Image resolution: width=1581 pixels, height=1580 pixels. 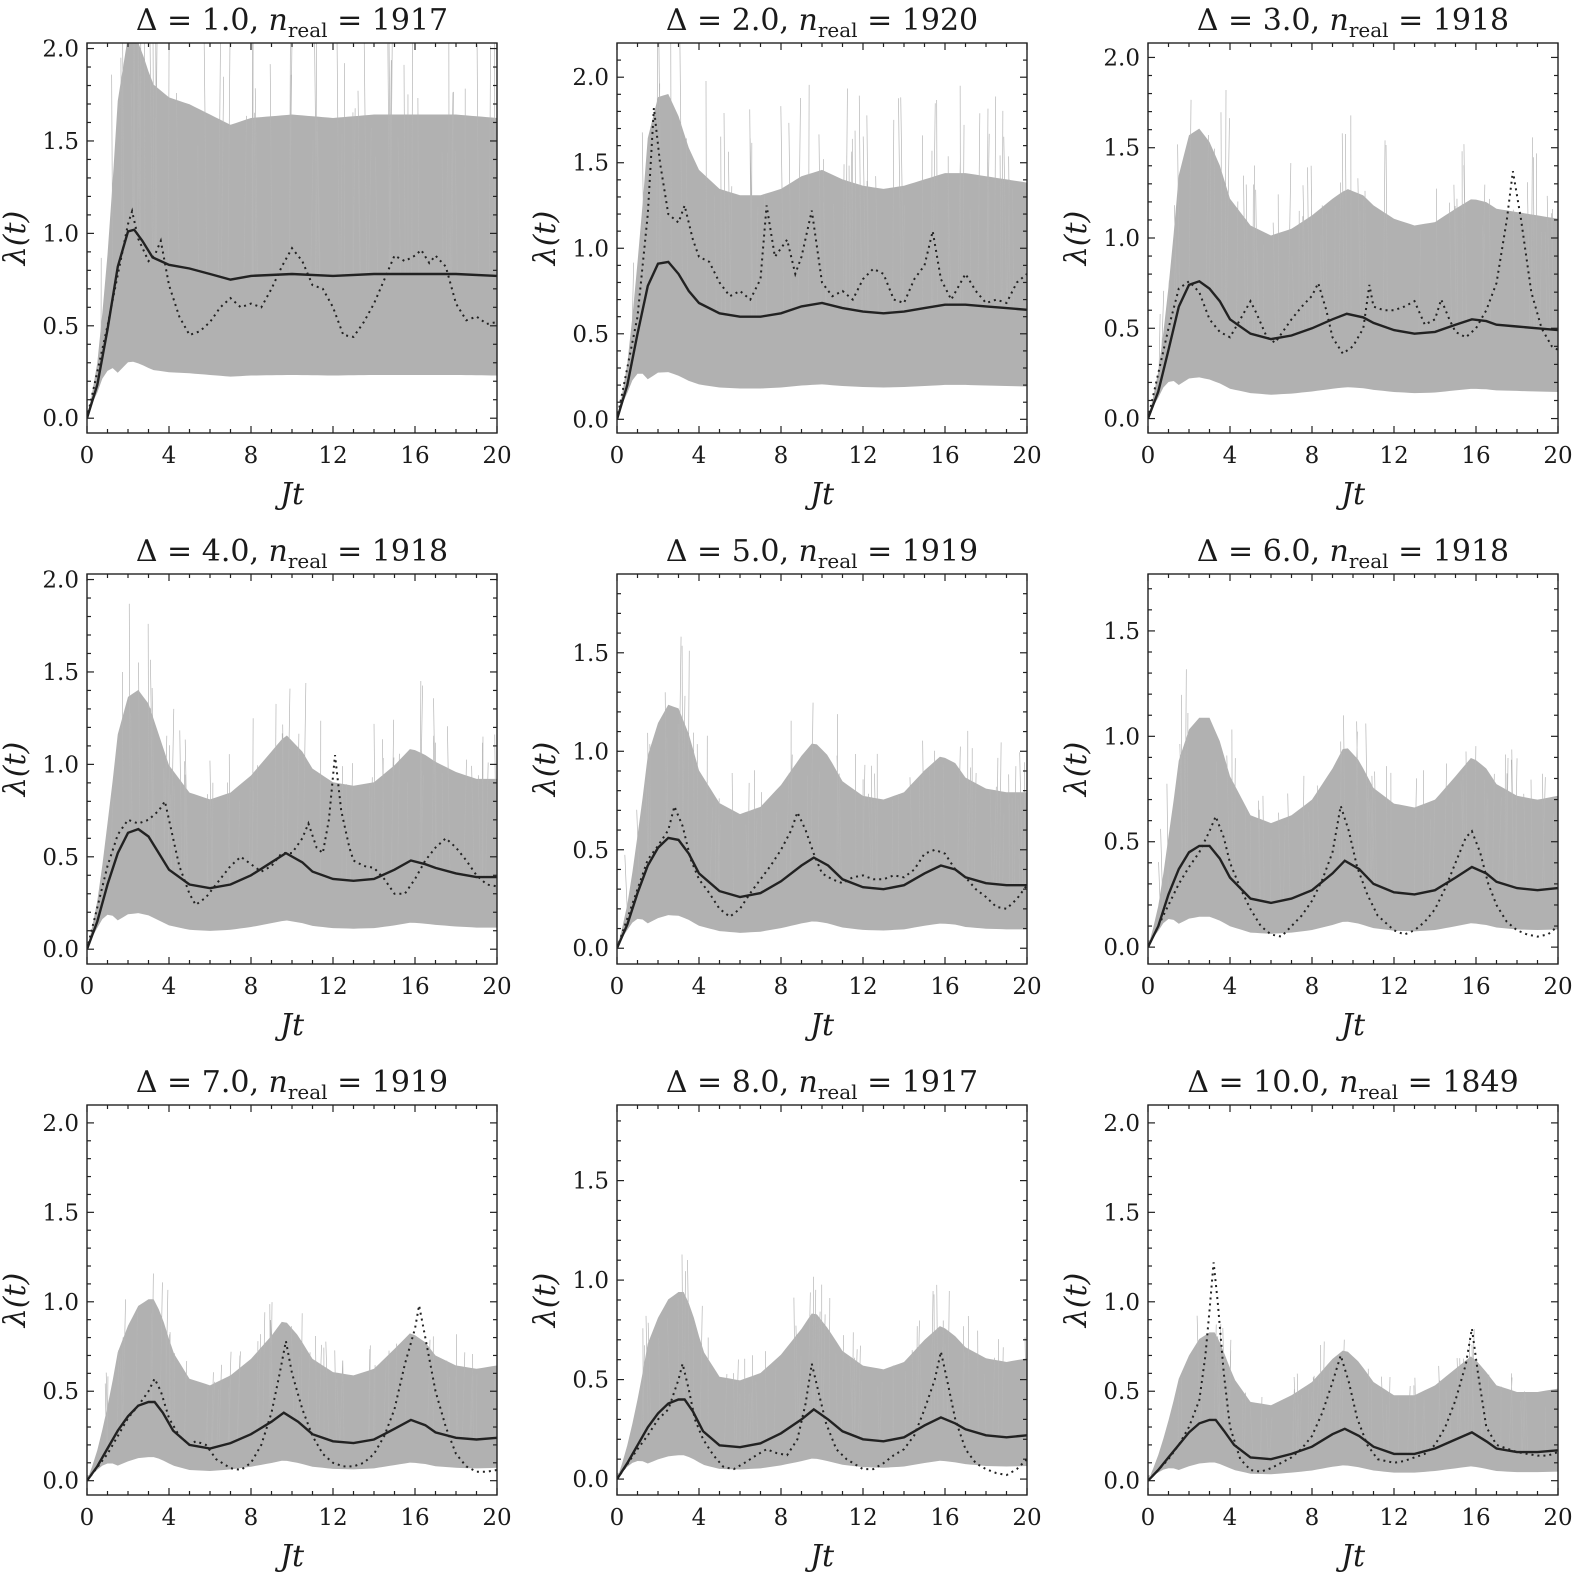 I want to click on subplot-title: Δ = 4.0, nreal = 1918, so click(x=292, y=553).